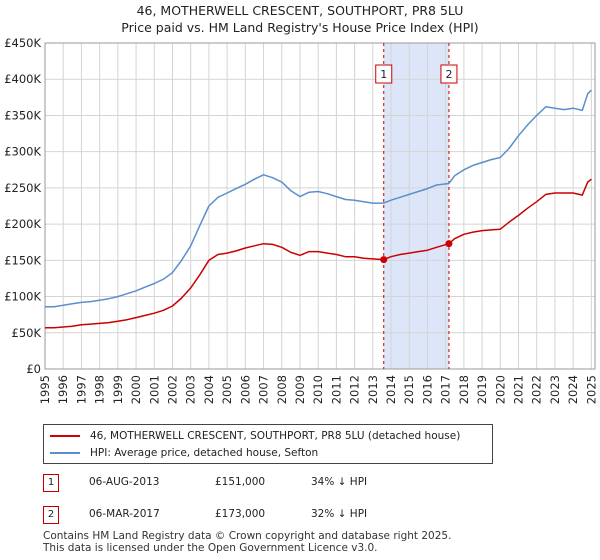 This screenshot has width=600, height=560. Describe the element at coordinates (446, 389) in the screenshot. I see `x-tick-label: 2017` at that location.